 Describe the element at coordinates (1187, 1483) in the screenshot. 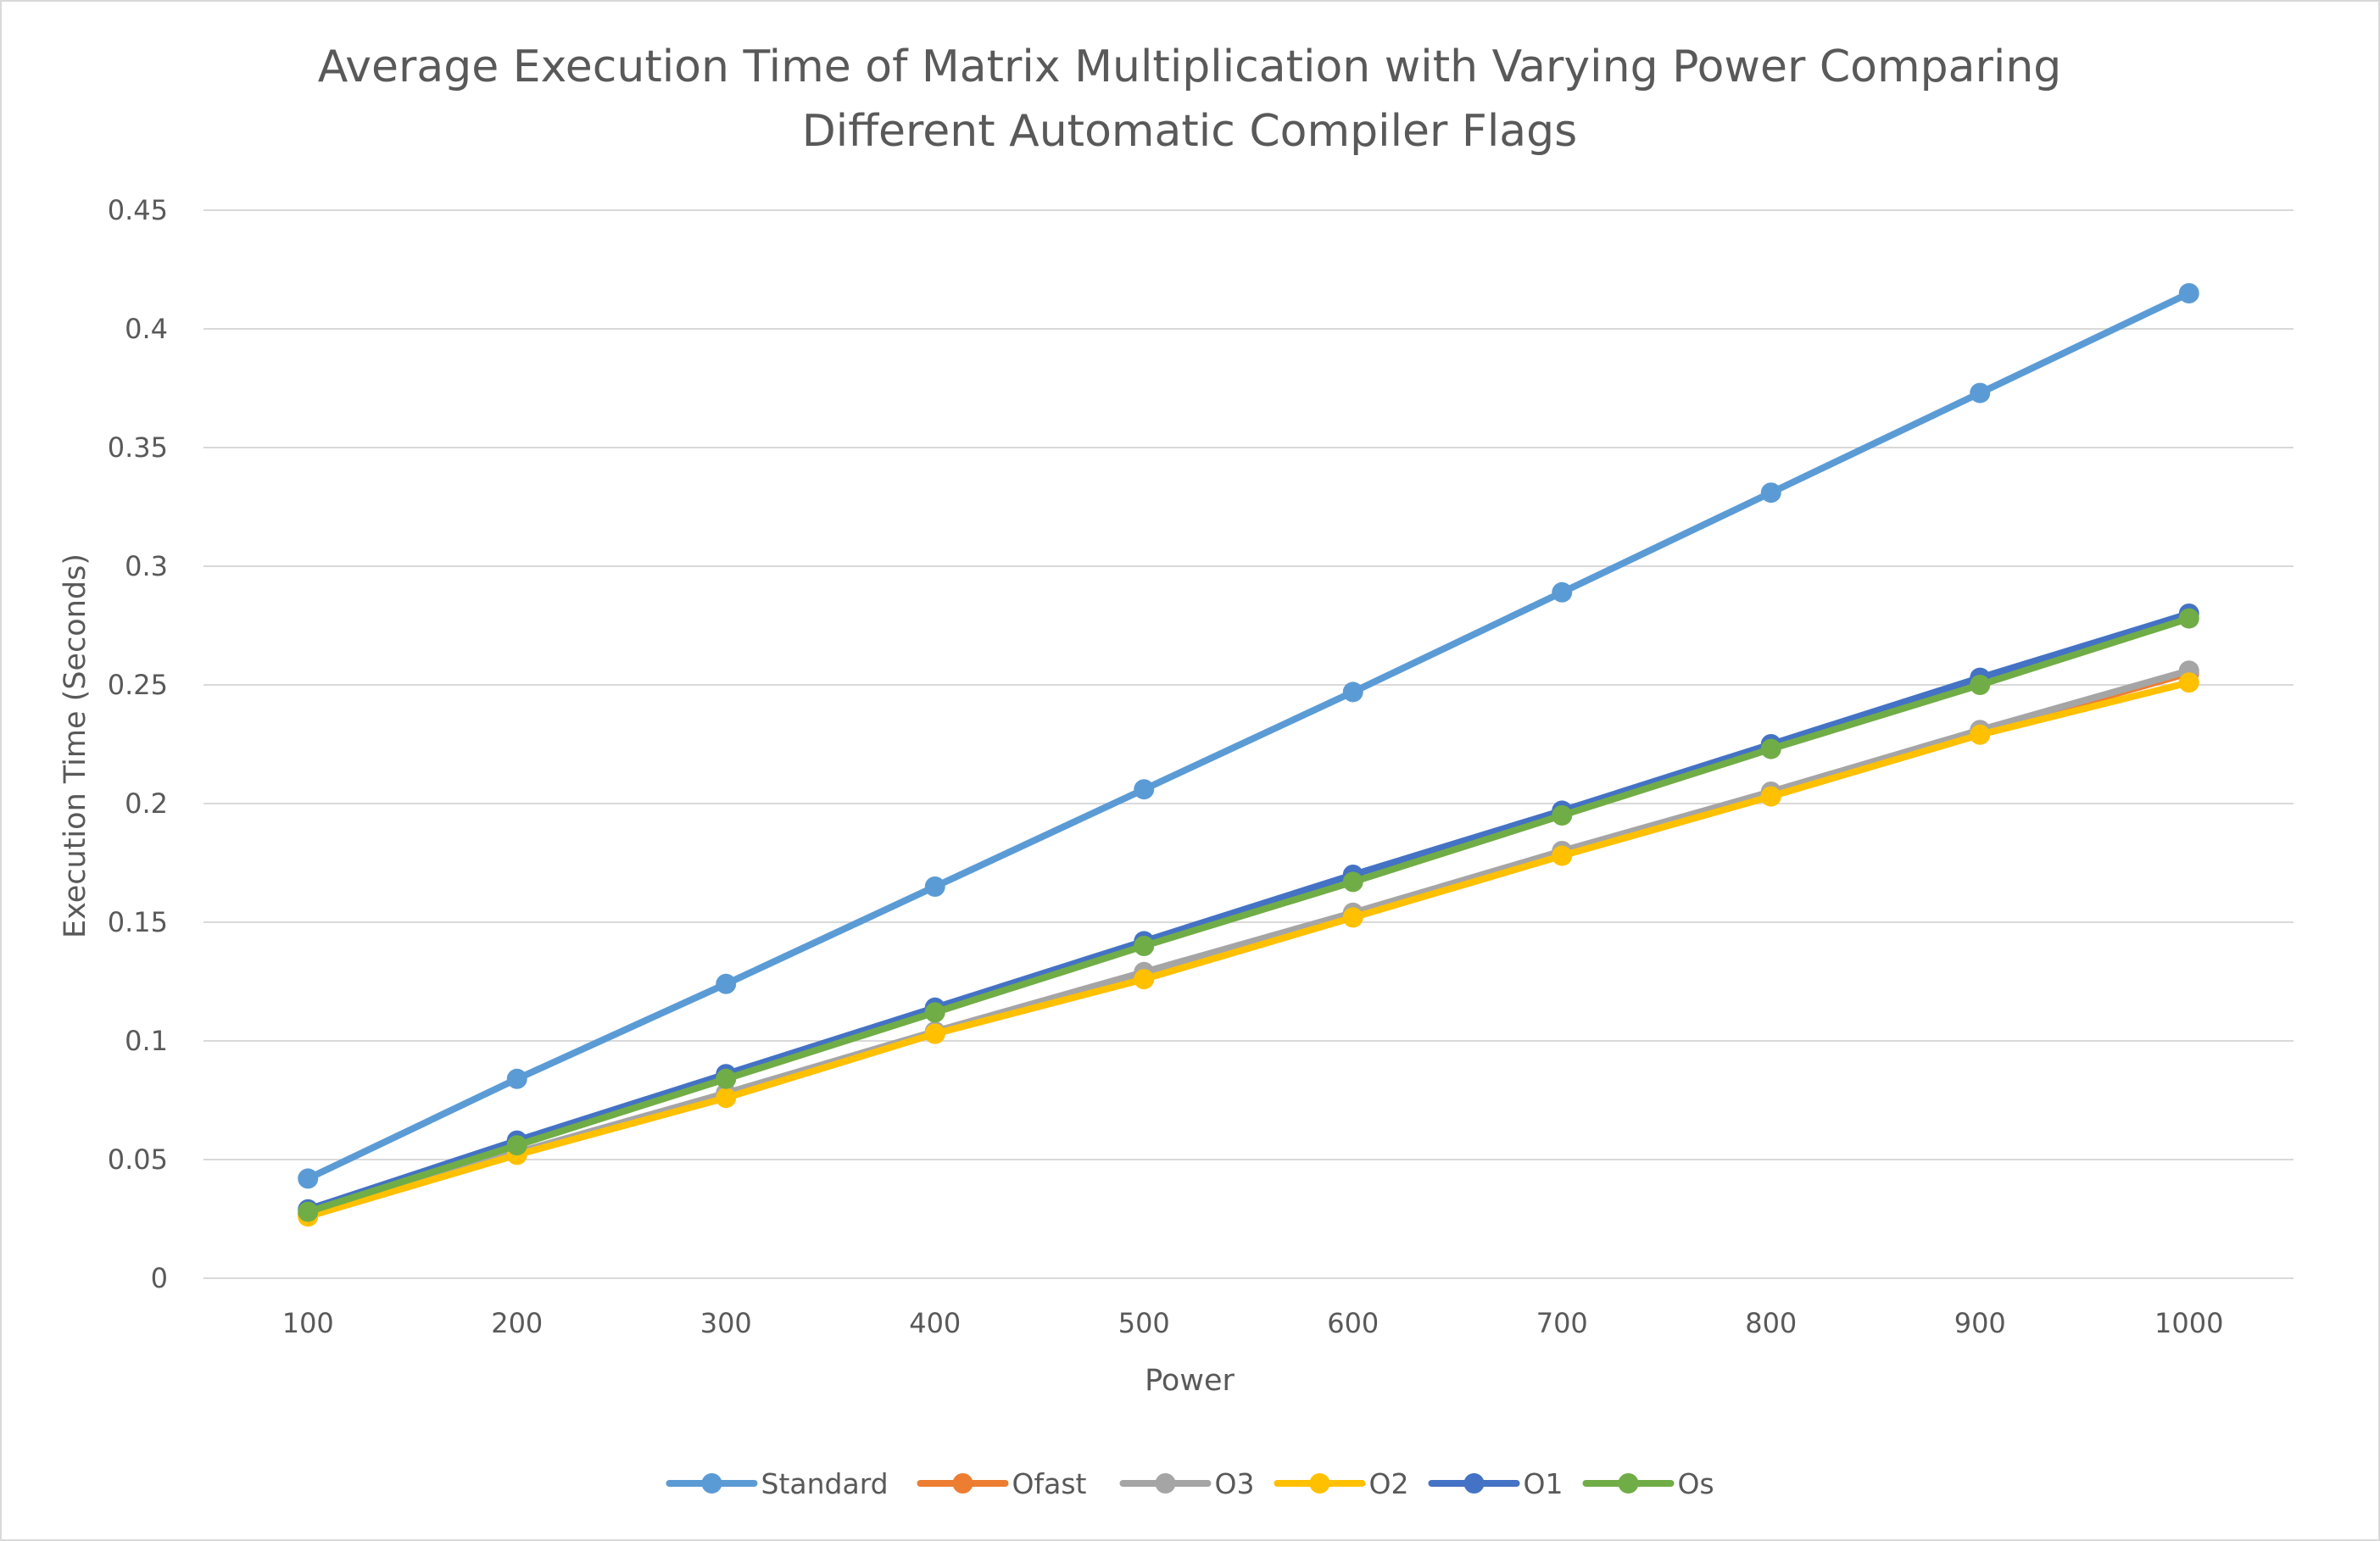

I see `legend-item-o3: O3` at that location.